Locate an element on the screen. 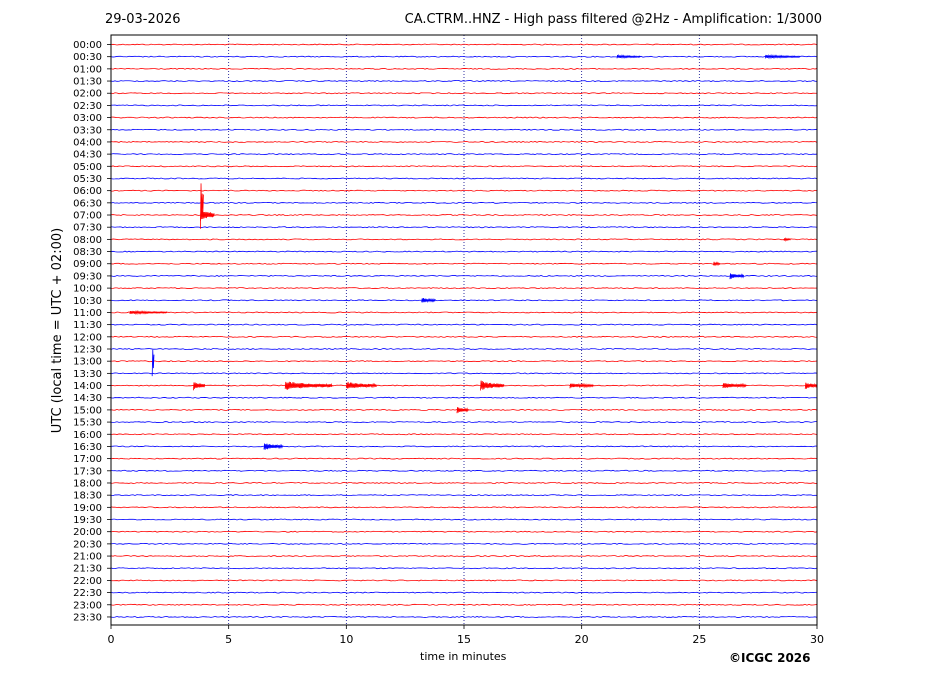  y-tick-label: 11:30 is located at coordinates (87, 325).